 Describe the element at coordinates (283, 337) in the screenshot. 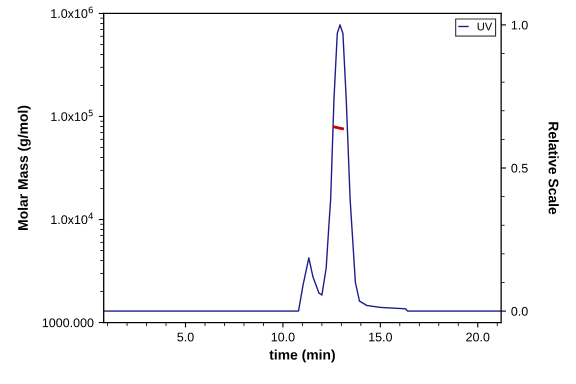

I see `x-tick-label: 10.0` at that location.